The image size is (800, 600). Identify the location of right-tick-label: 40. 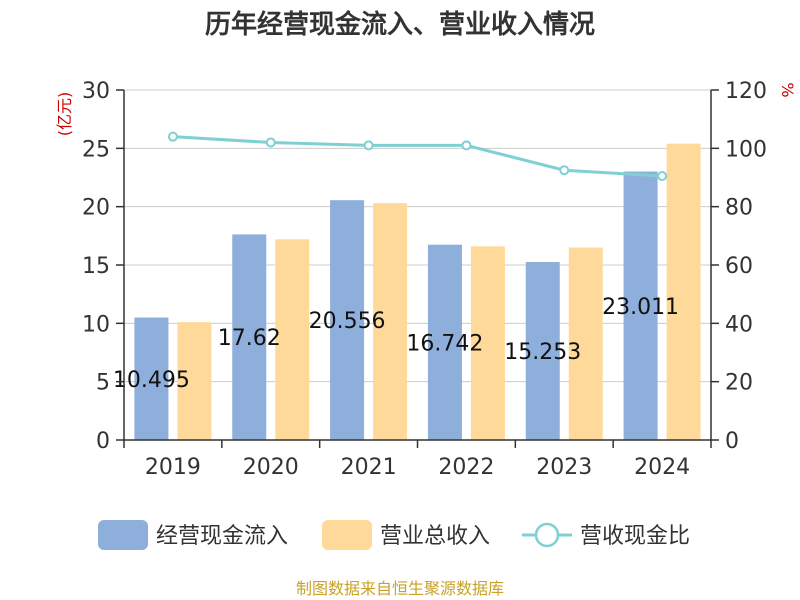
(739, 324).